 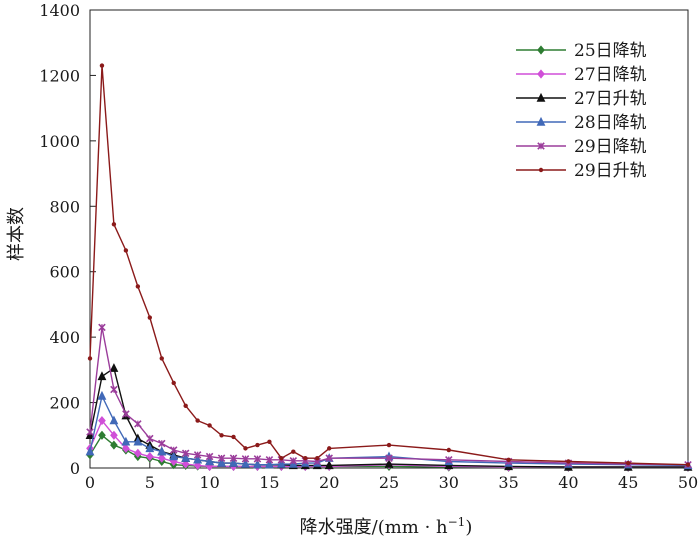 I want to click on x-axis-title-main: 降水强度/(mm · h, so click(x=374, y=527).